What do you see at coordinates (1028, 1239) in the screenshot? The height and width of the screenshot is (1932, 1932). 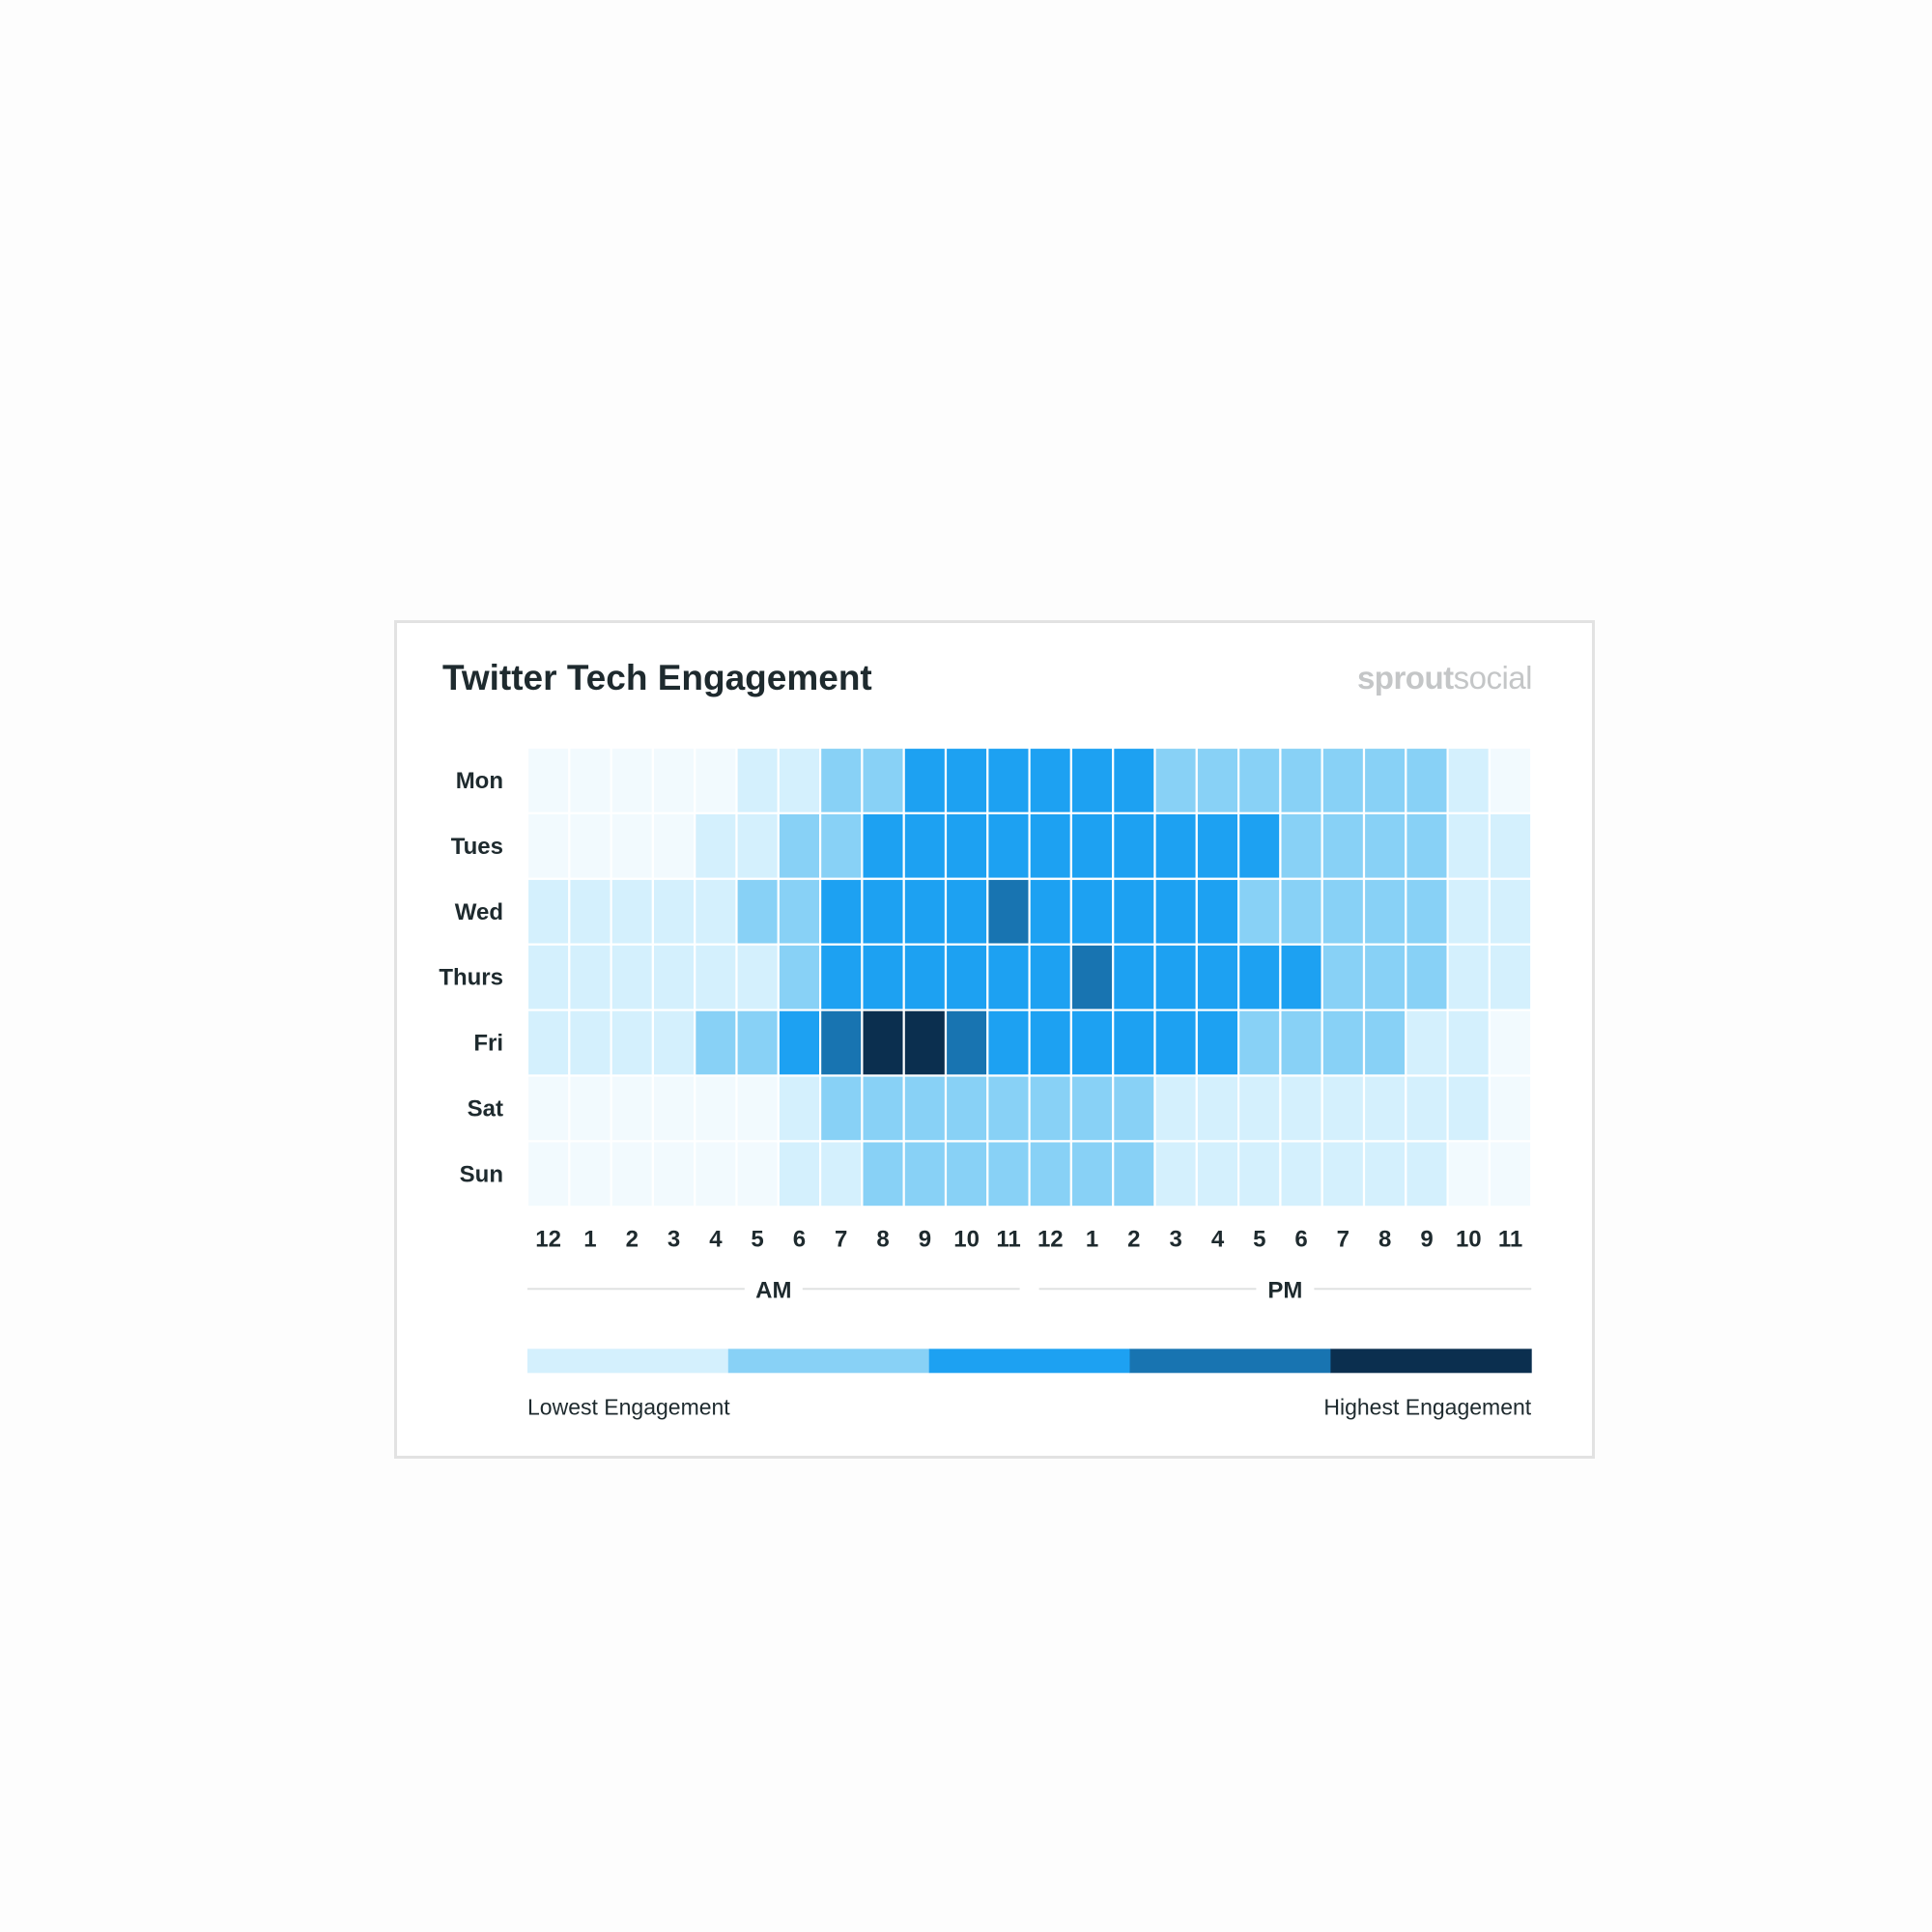 I see `hour-labels: 12 1 2 3 4 5 6 7 8 9 10 11 12 1 2 3 4 5 6 7 8 9 10 11` at bounding box center [1028, 1239].